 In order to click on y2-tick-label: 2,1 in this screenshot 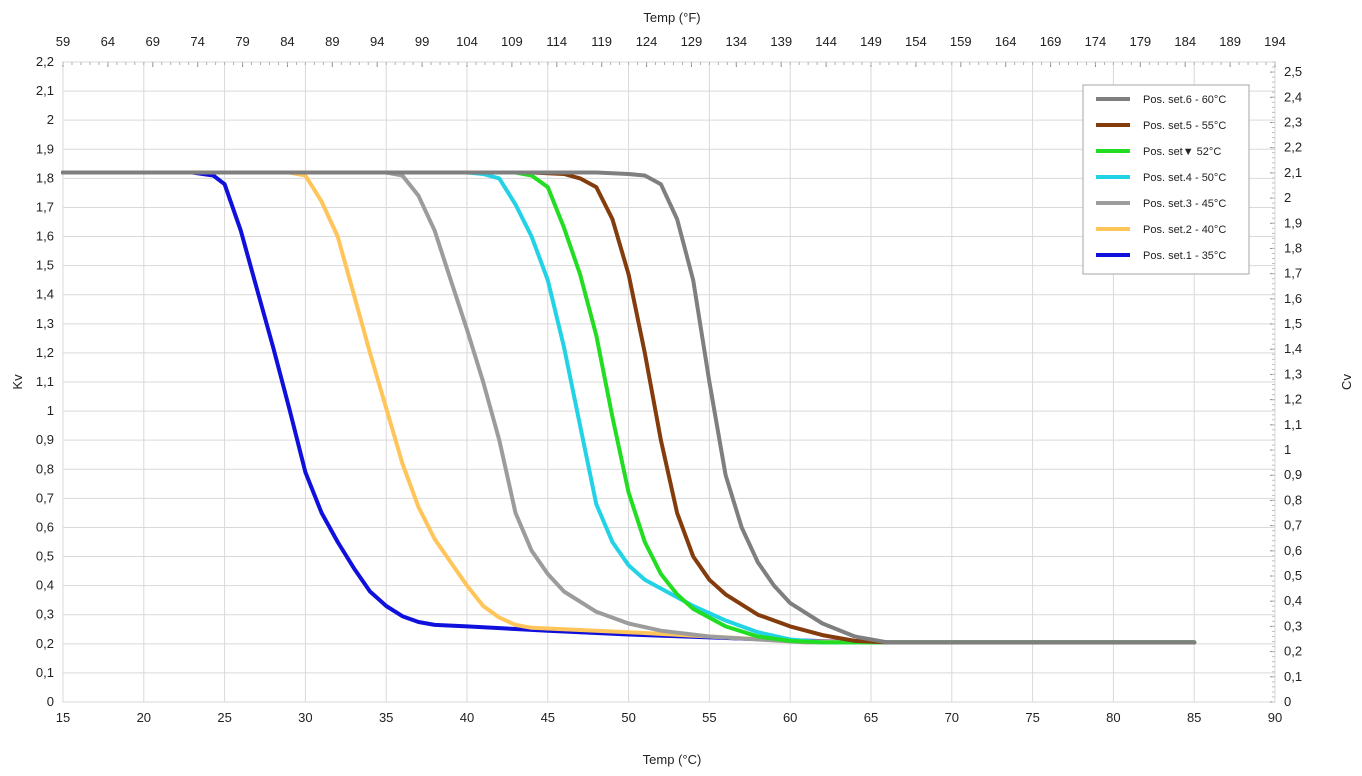, I will do `click(1293, 172)`.